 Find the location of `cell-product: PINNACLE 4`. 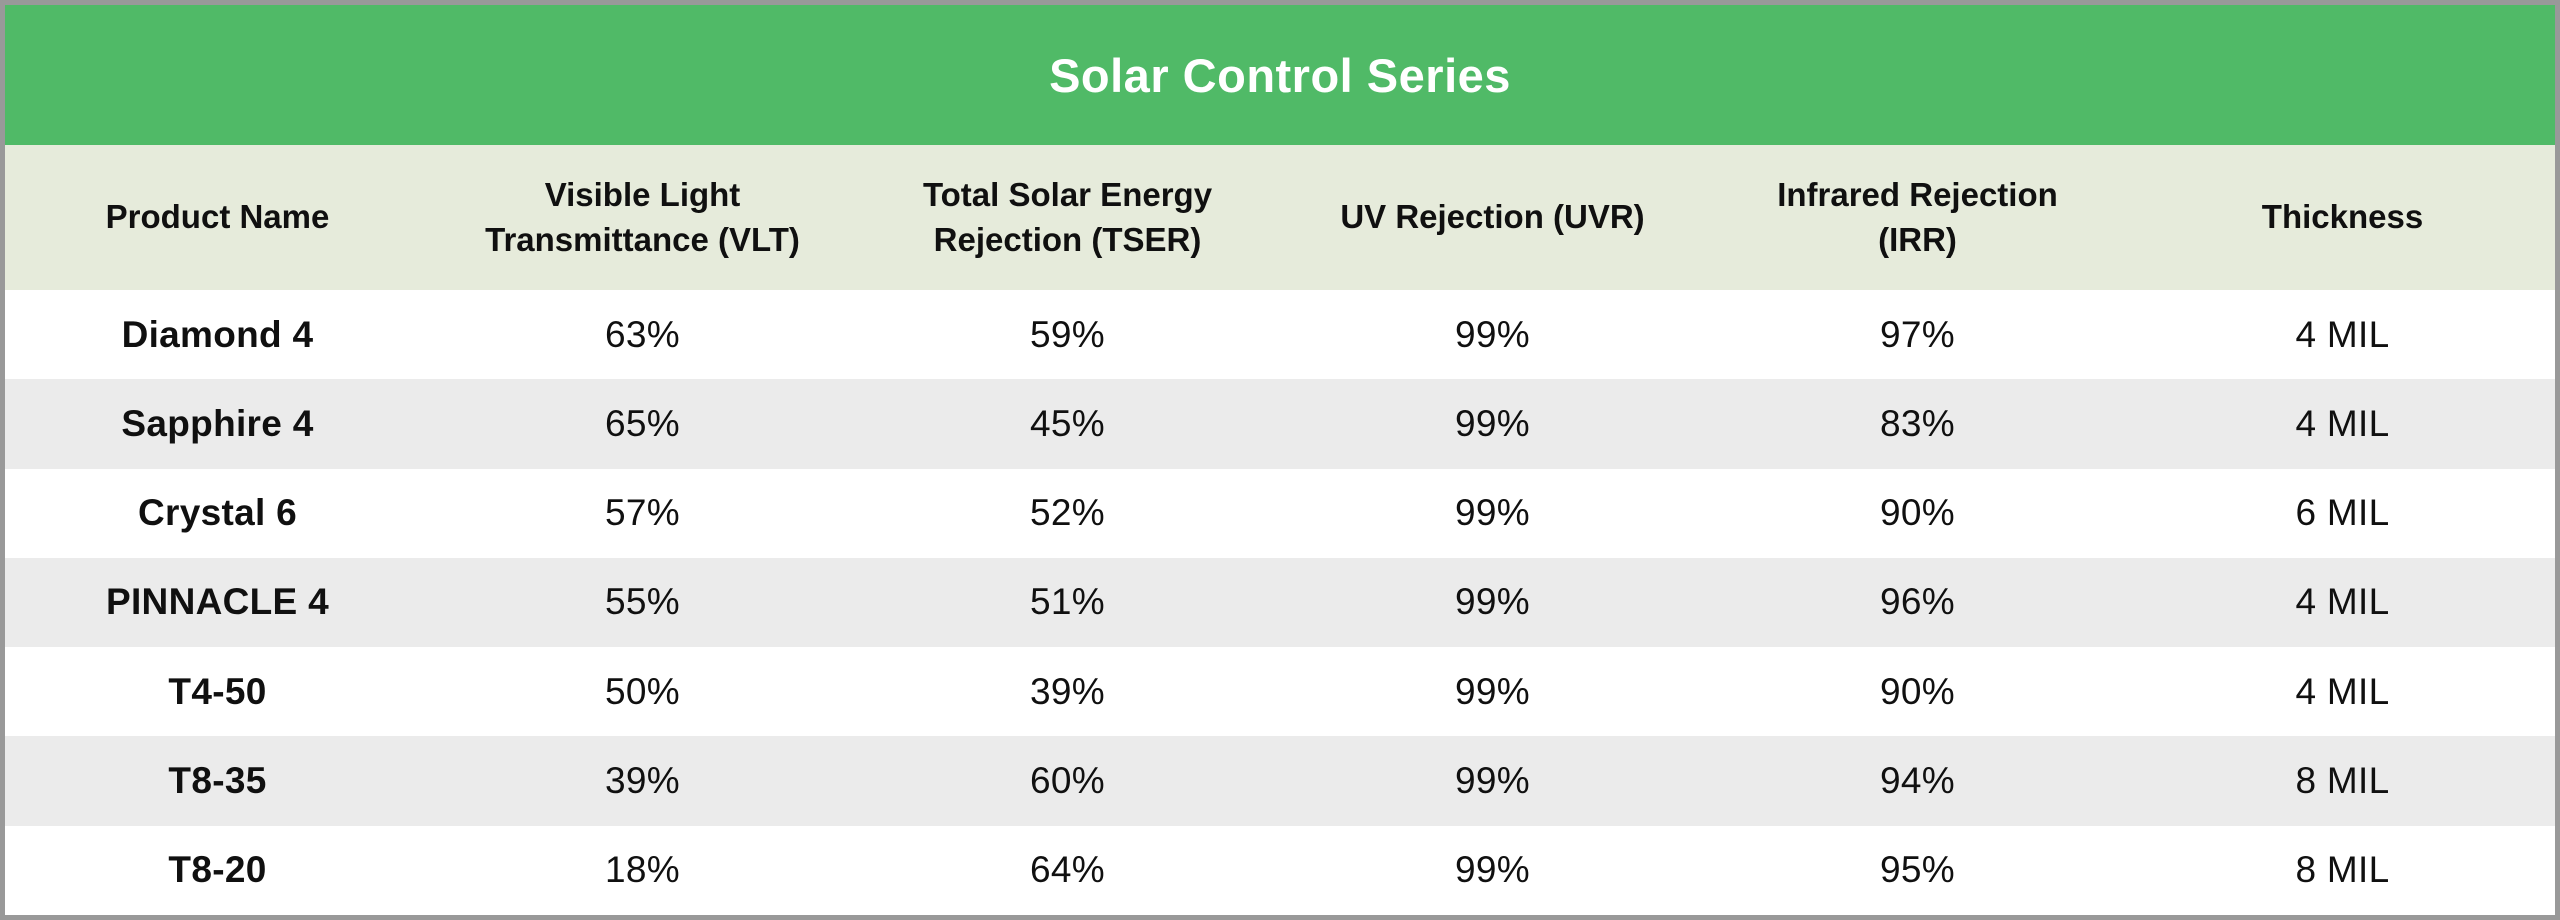

cell-product: PINNACLE 4 is located at coordinates (217, 602).